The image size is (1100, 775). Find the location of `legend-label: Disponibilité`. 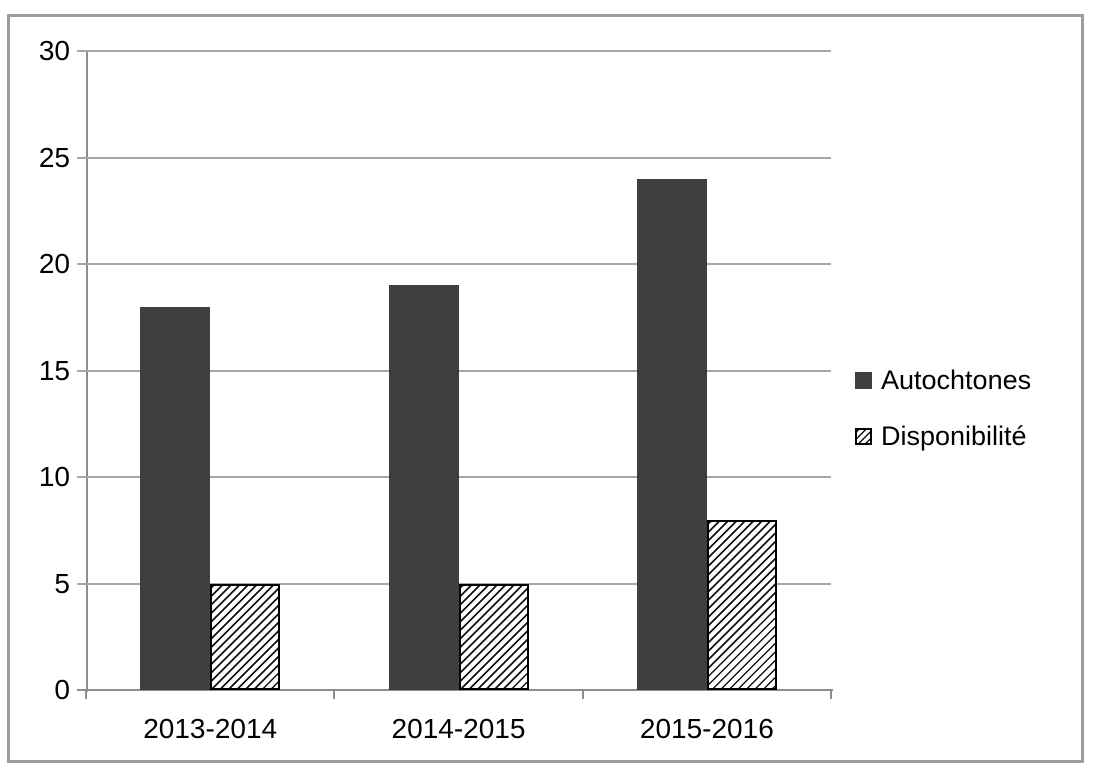

legend-label: Disponibilité is located at coordinates (954, 435).